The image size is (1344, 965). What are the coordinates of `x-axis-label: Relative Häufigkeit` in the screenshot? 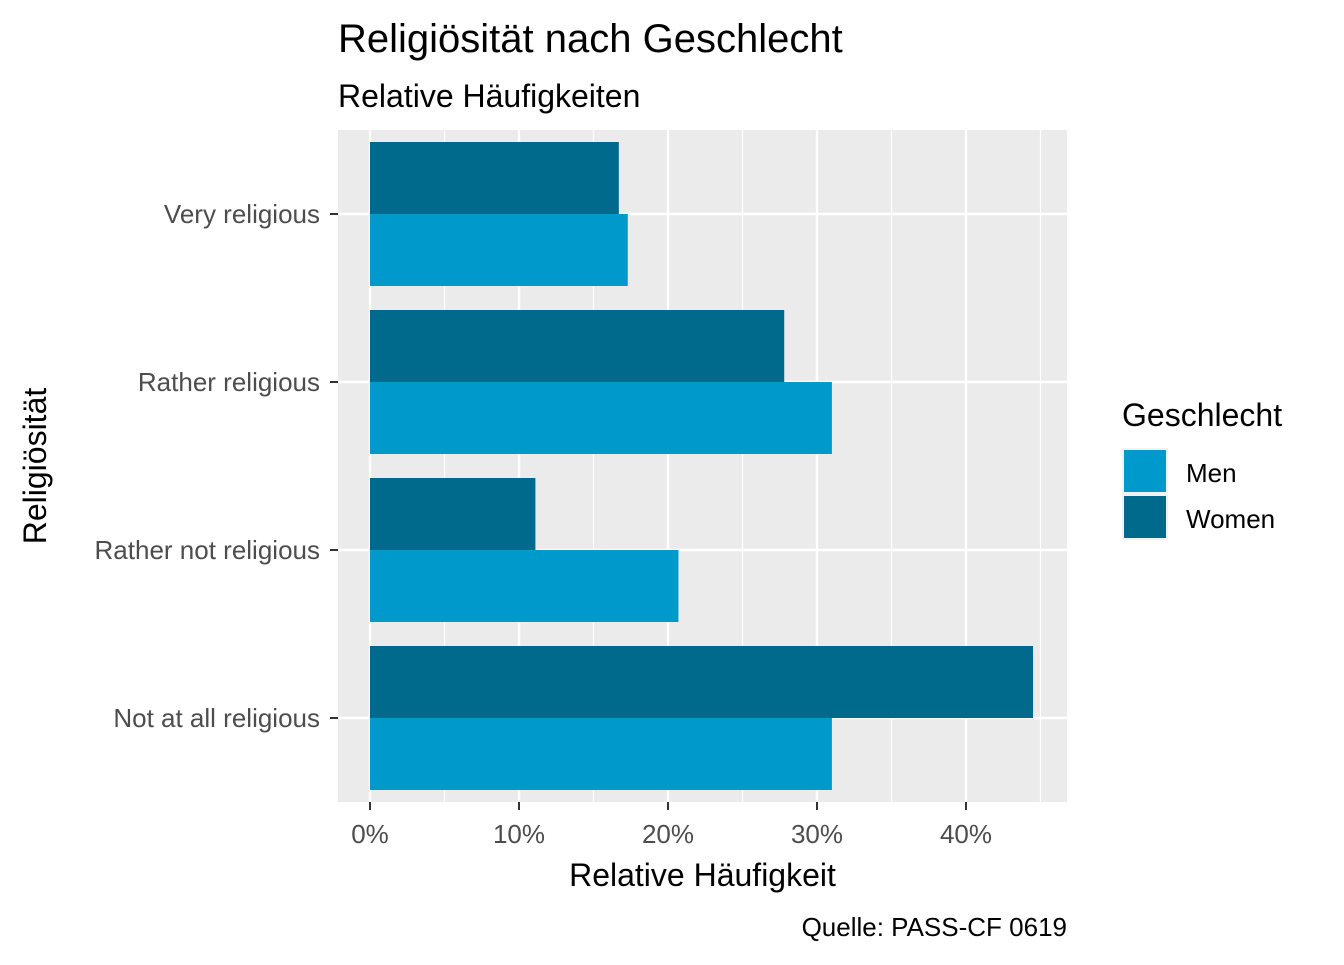 It's located at (702, 875).